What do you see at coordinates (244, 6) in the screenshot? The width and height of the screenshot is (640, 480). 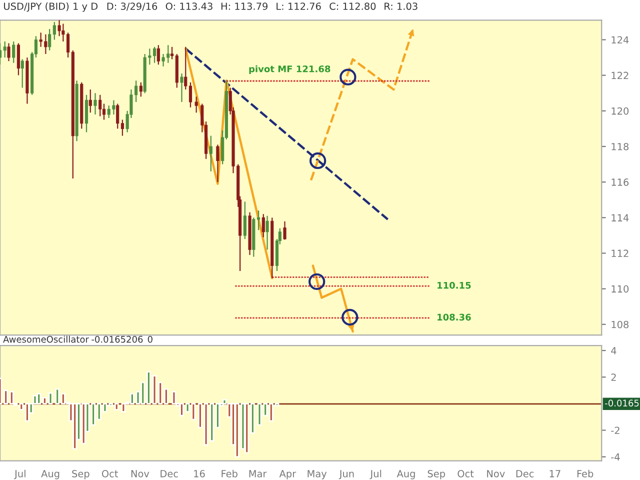 I see `text: H: 113.79` at bounding box center [244, 6].